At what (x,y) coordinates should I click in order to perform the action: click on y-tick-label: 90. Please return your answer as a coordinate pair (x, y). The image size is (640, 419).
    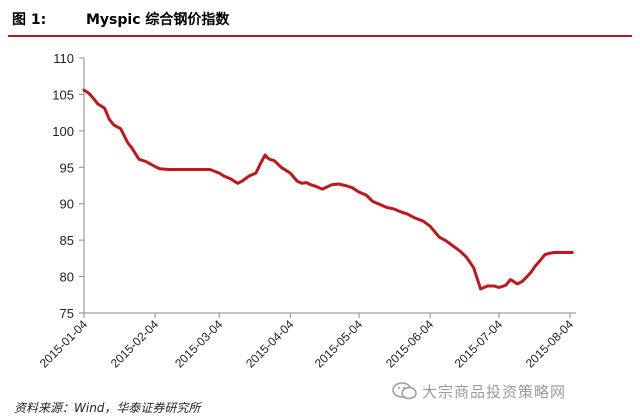
    Looking at the image, I should click on (67, 204).